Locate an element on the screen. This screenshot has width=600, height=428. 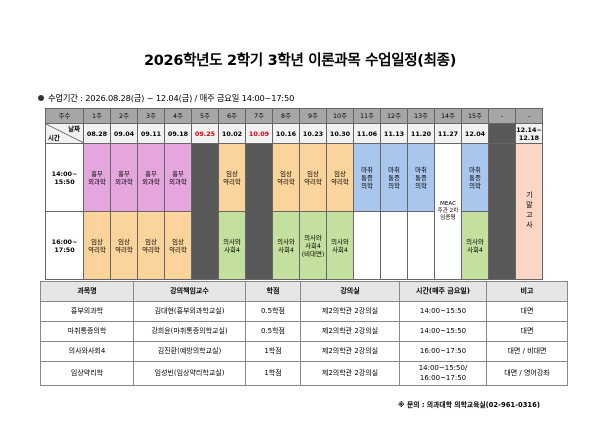
course-header: 강의실 is located at coordinates (350, 291).